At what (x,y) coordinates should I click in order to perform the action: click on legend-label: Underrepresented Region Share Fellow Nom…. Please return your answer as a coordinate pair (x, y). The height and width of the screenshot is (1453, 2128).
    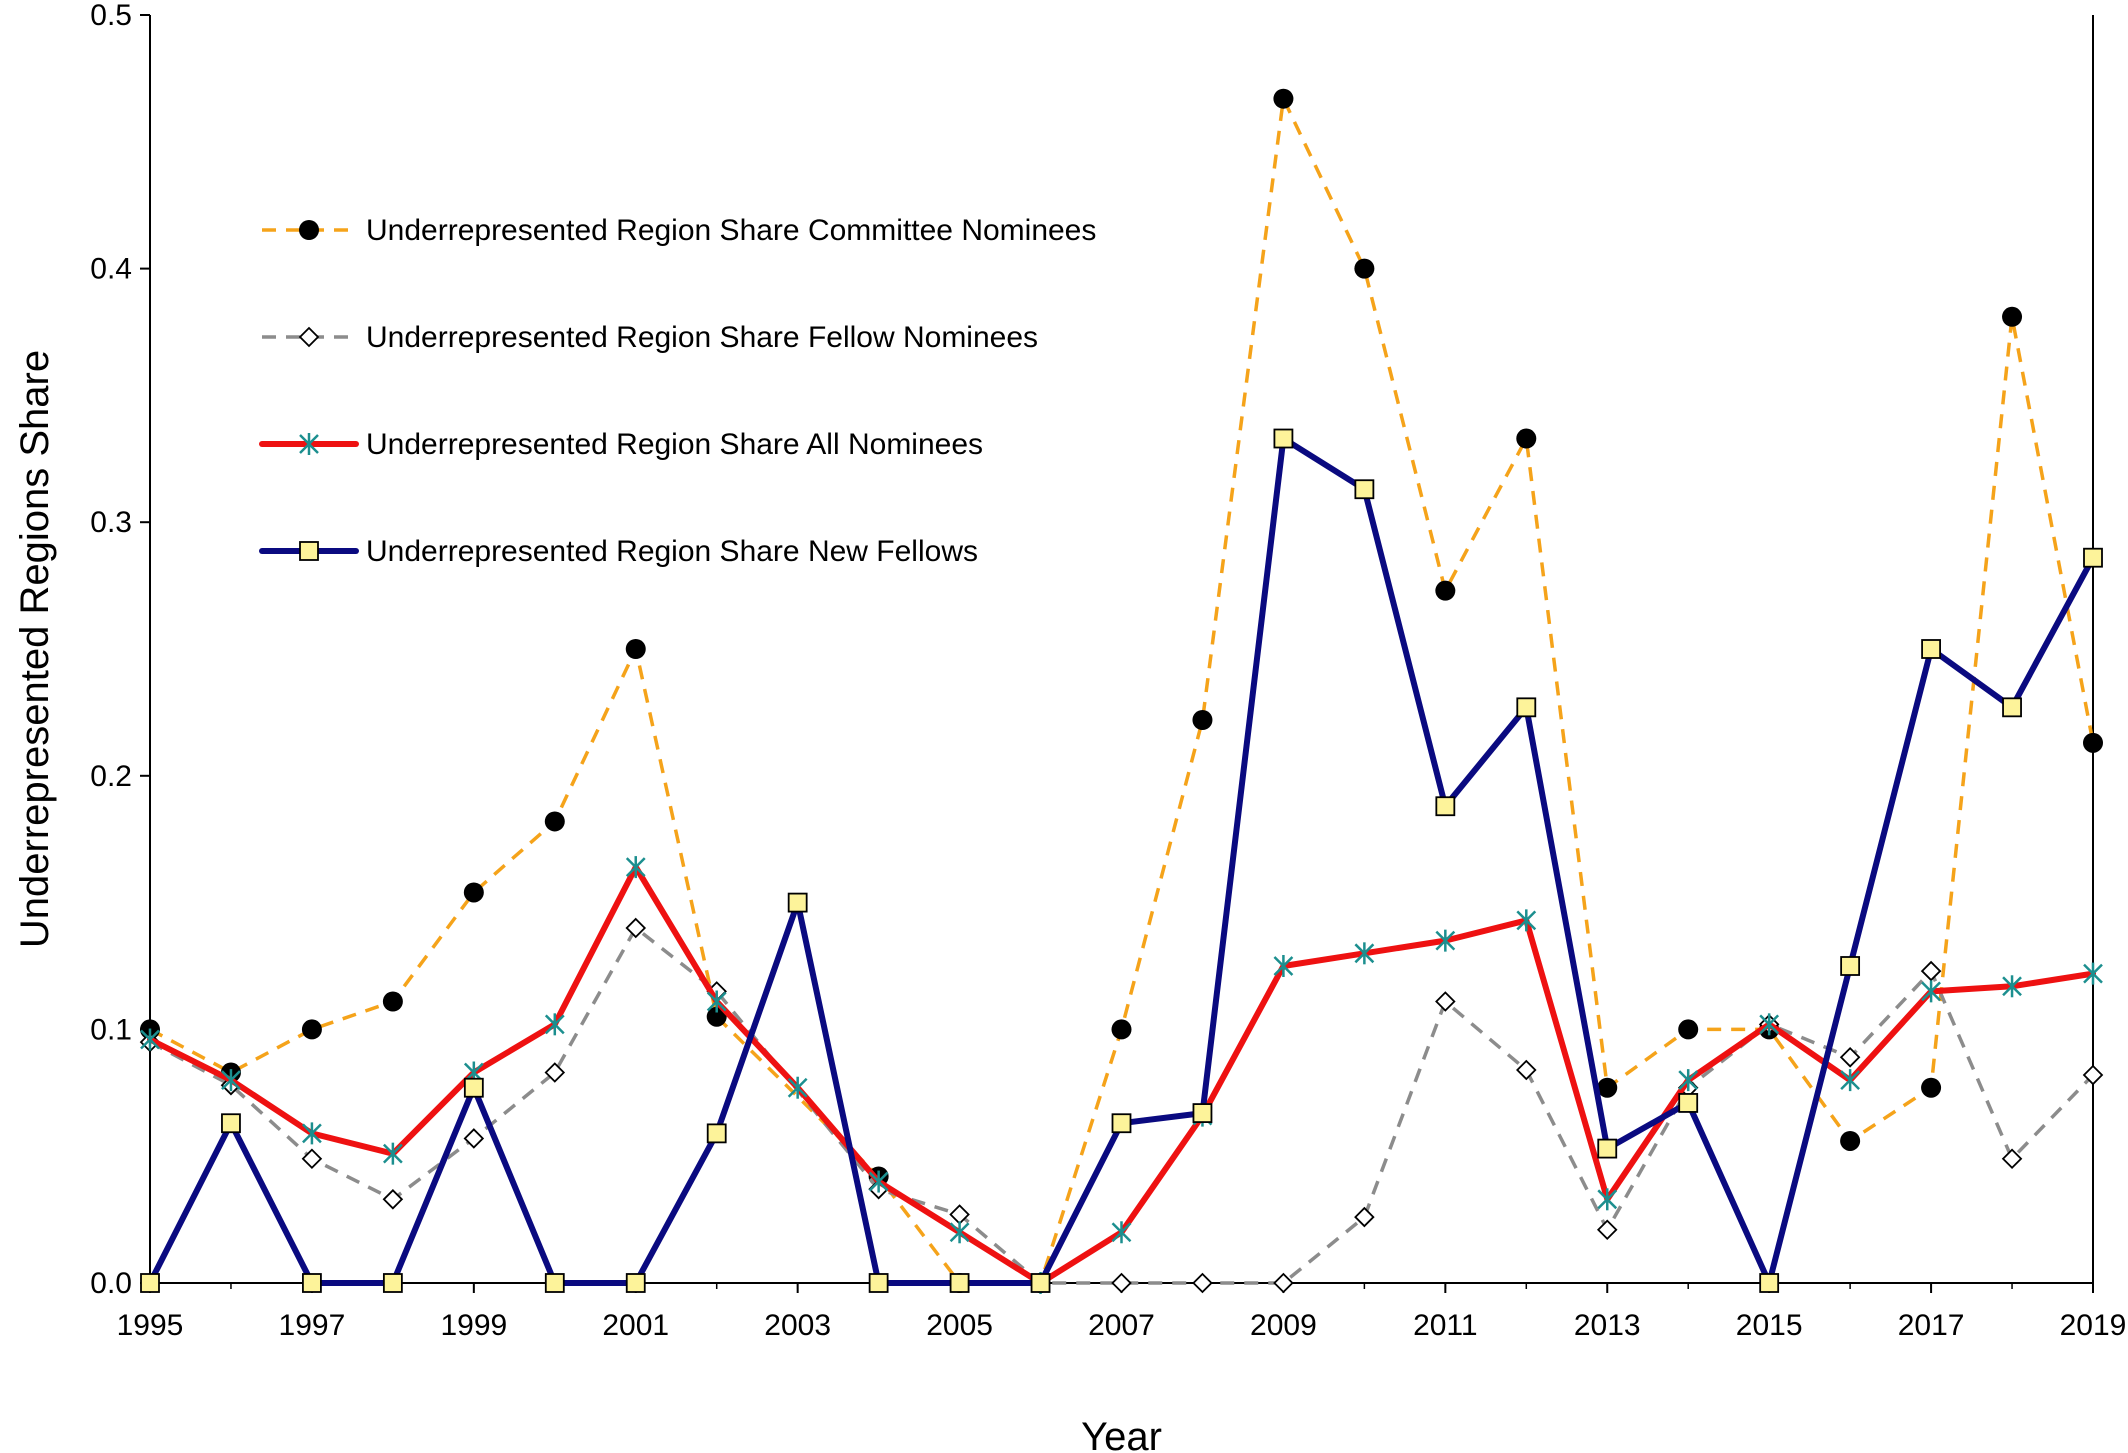
    Looking at the image, I should click on (702, 337).